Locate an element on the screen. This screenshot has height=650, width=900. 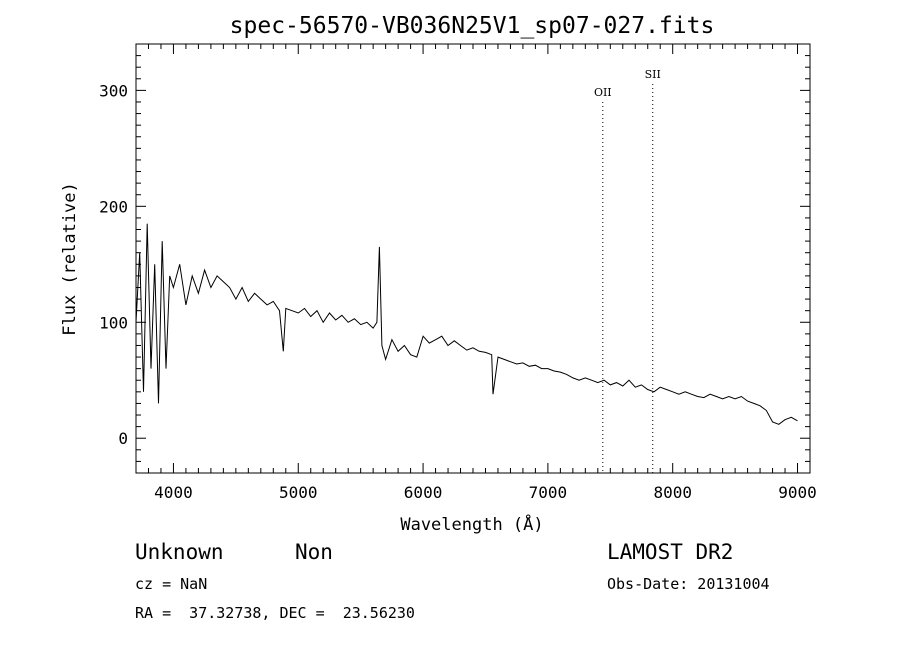
x-tick-labels: 4000 5000 6000 7000 8000 9000 is located at coordinates (485, 492).